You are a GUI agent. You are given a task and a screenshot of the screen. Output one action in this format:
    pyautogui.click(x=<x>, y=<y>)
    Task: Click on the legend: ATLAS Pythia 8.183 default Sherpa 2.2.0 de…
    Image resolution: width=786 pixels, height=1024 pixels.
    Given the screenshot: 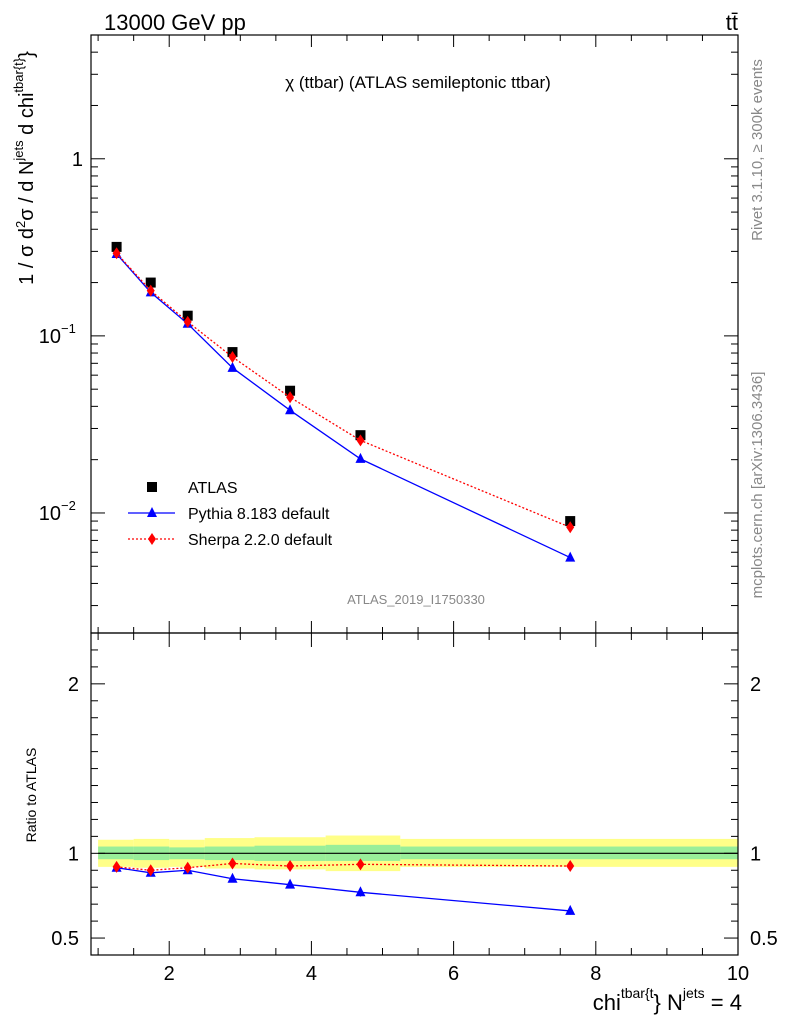 What is the action you would take?
    pyautogui.click(x=230, y=514)
    